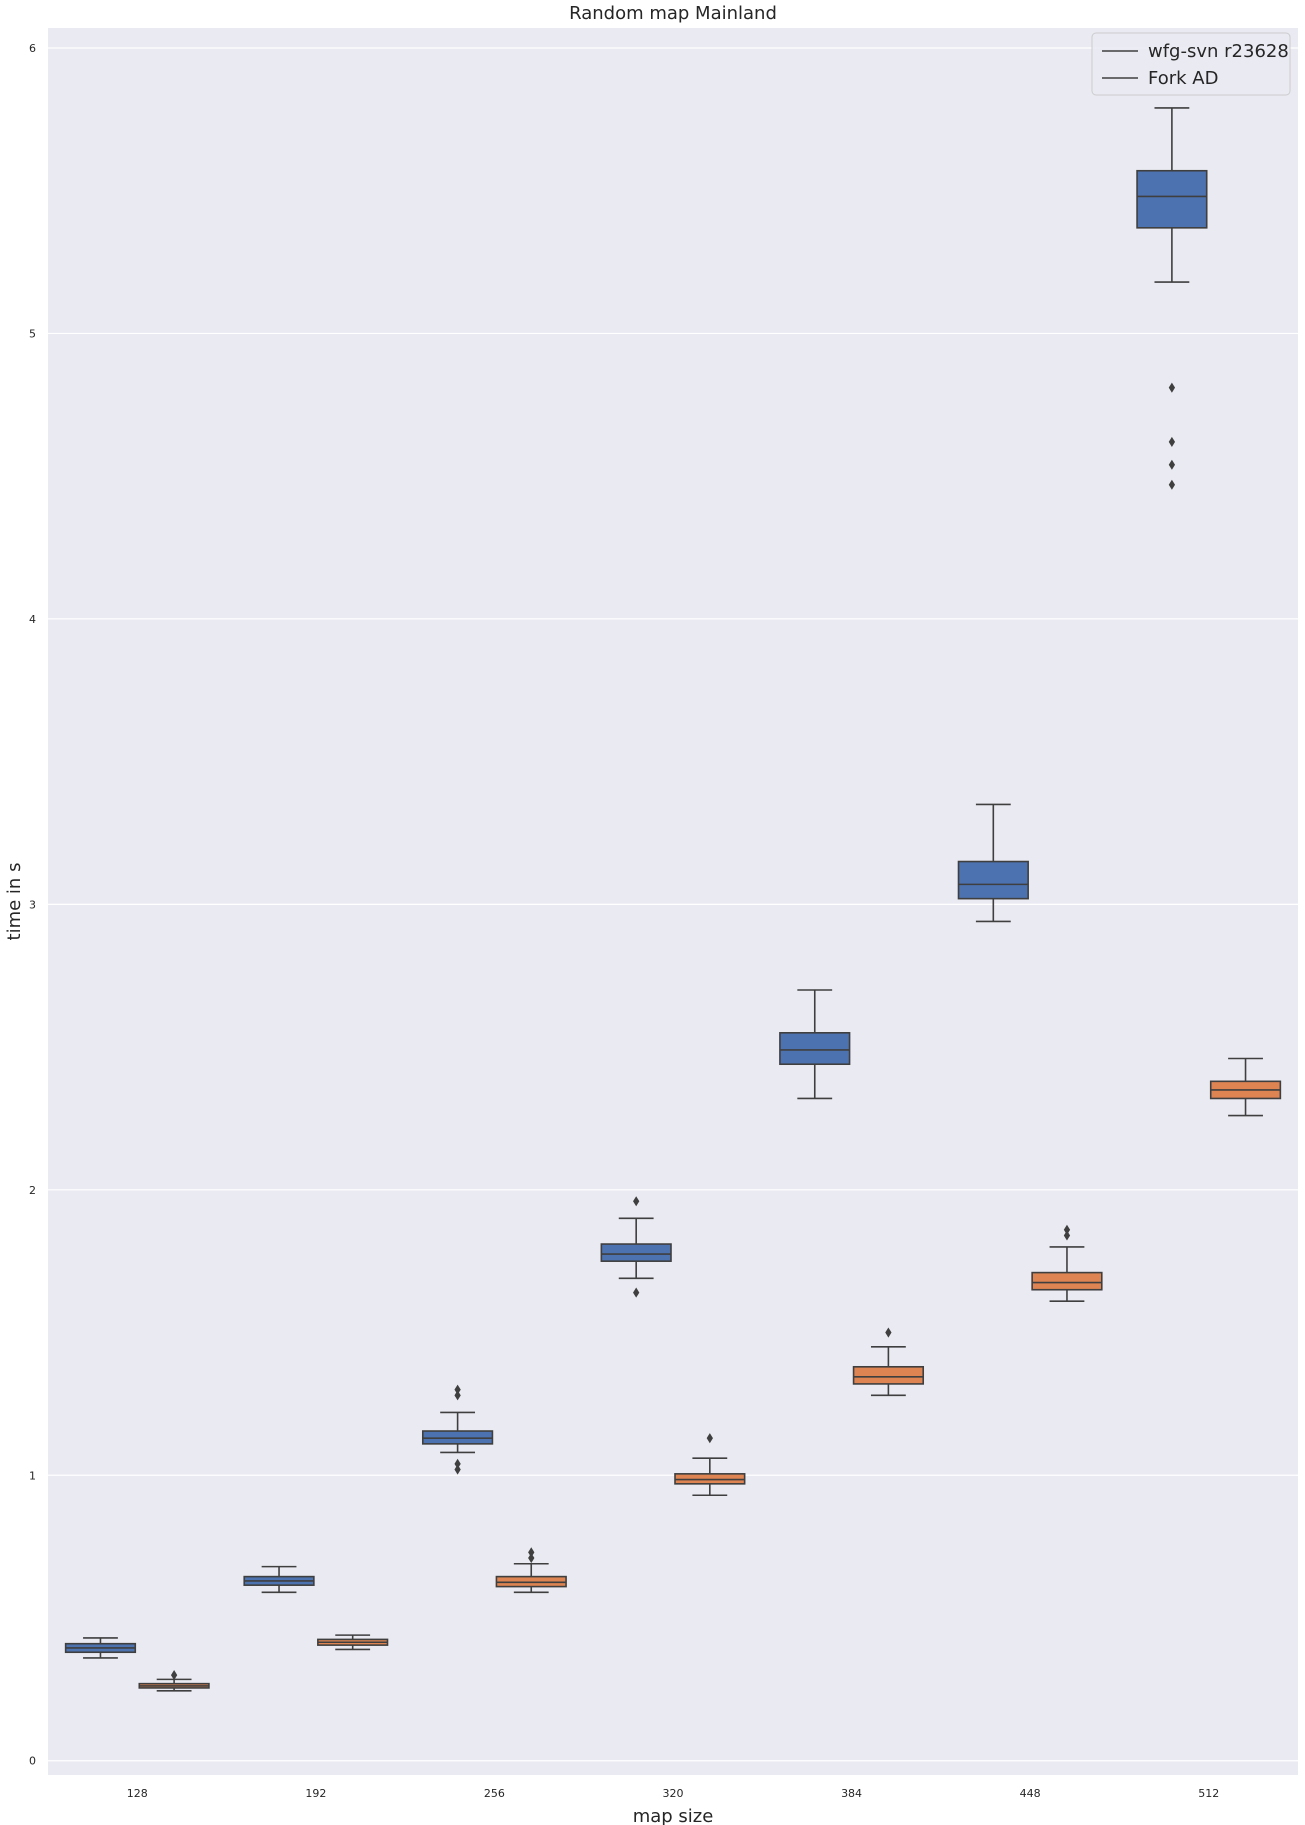 The image size is (1305, 1825). What do you see at coordinates (1208, 1793) in the screenshot?
I see `x-tick-label: 512` at bounding box center [1208, 1793].